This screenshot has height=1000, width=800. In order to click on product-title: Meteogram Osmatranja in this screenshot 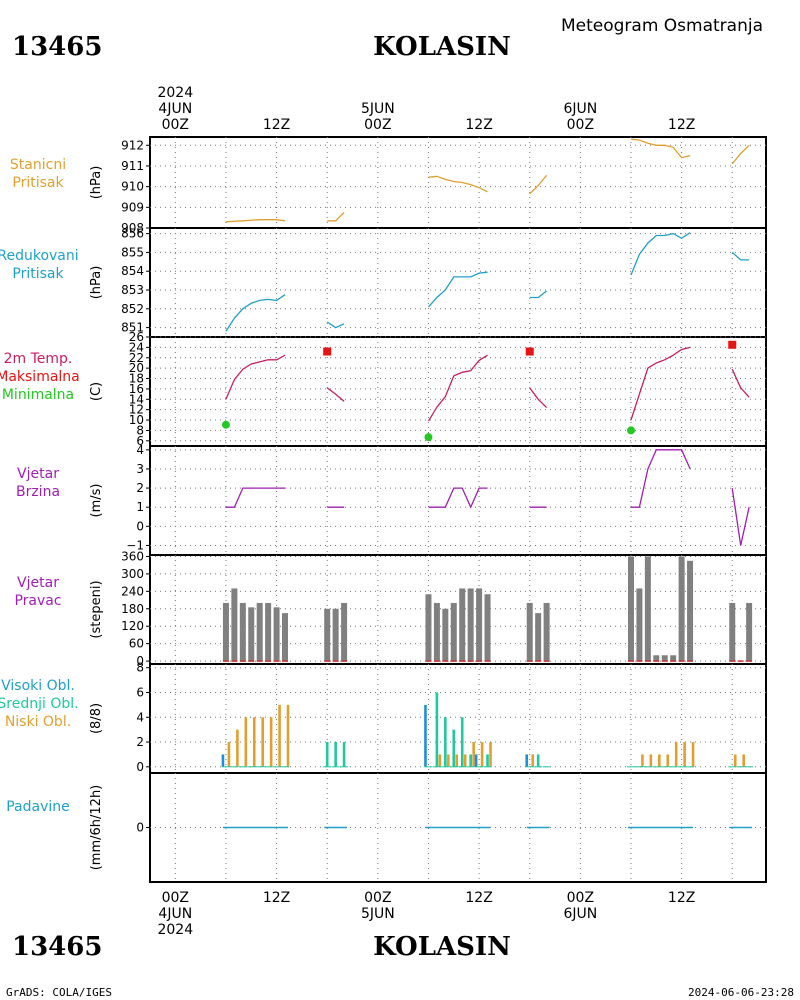, I will do `click(662, 26)`.